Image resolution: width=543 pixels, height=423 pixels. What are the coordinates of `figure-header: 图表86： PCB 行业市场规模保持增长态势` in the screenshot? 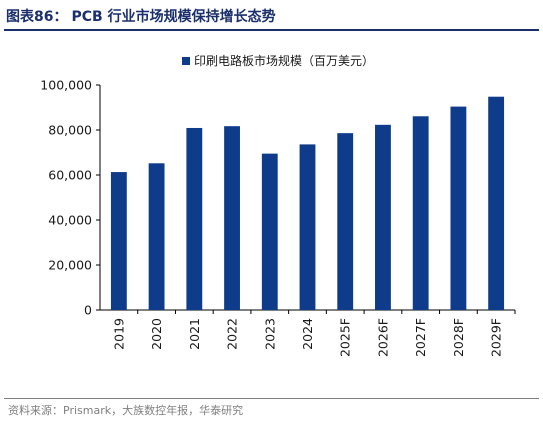 It's located at (271, 15).